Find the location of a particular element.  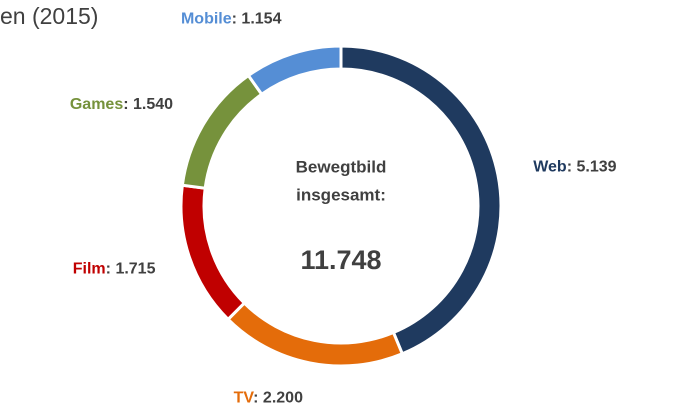

data-label: Games: 1.540 is located at coordinates (121, 104).